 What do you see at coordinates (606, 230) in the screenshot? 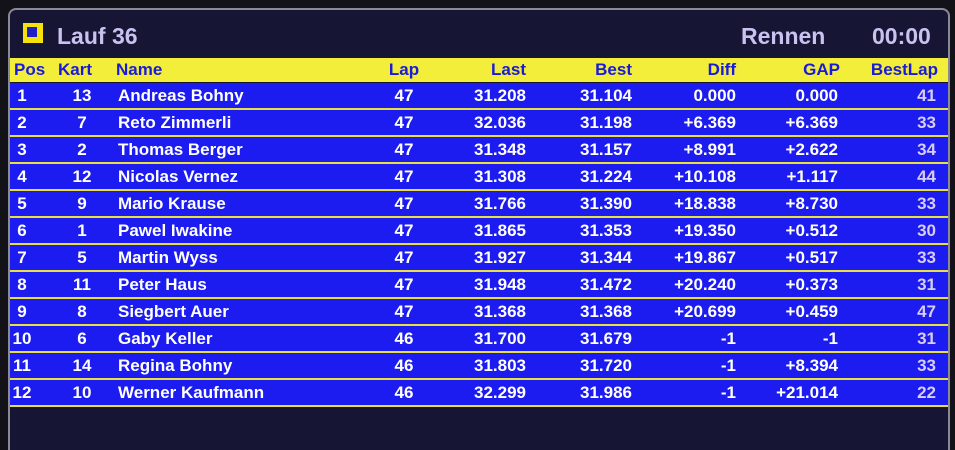
I see `table-cell: 31.353` at bounding box center [606, 230].